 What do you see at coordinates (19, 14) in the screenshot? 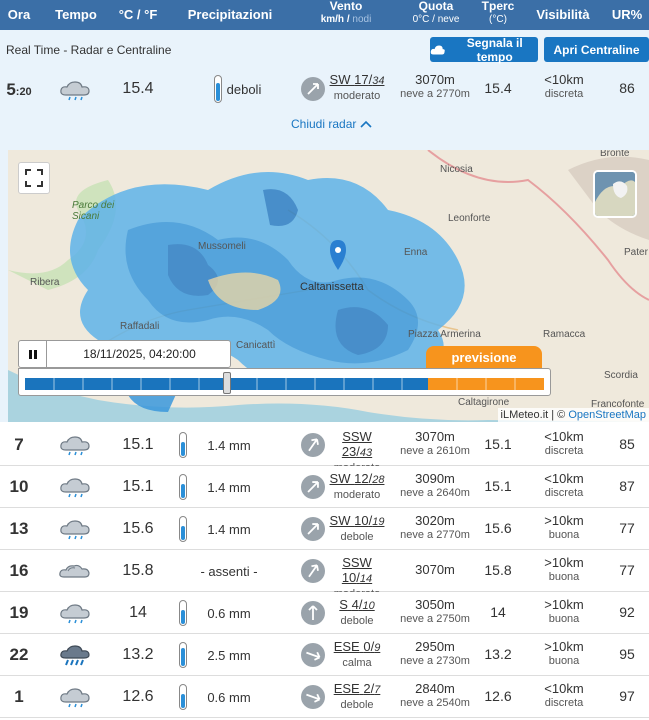
I see `col-ora: Ora` at bounding box center [19, 14].